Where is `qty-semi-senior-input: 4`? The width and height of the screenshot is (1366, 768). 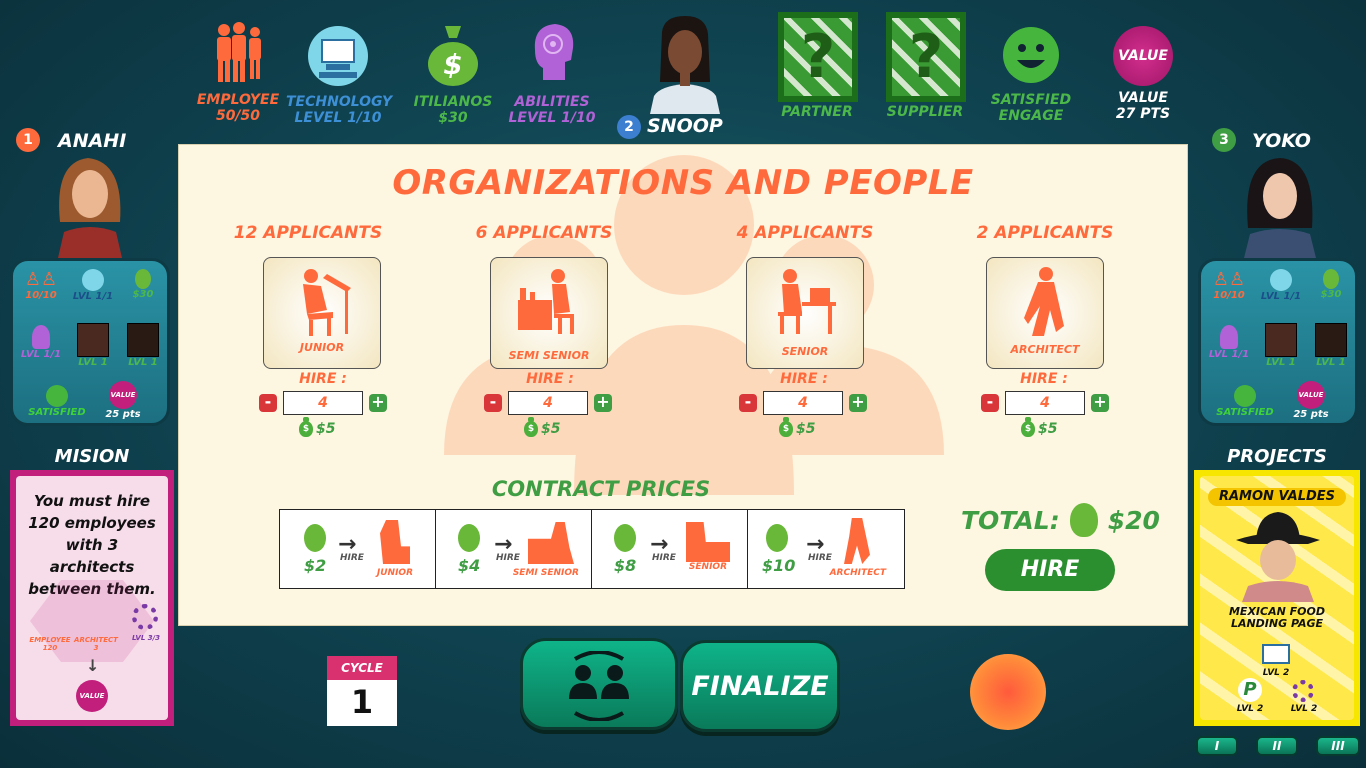 qty-semi-senior-input: 4 is located at coordinates (548, 403).